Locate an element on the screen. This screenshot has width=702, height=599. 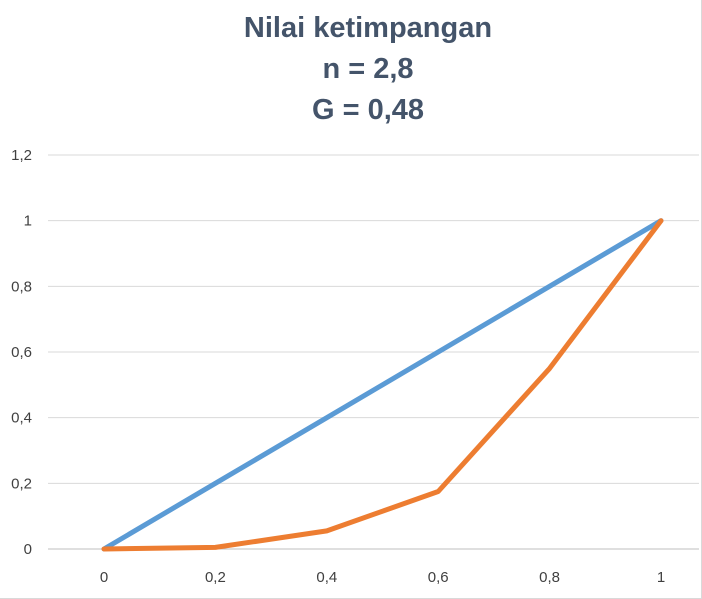
x-tick-label: 0,2 is located at coordinates (215, 577).